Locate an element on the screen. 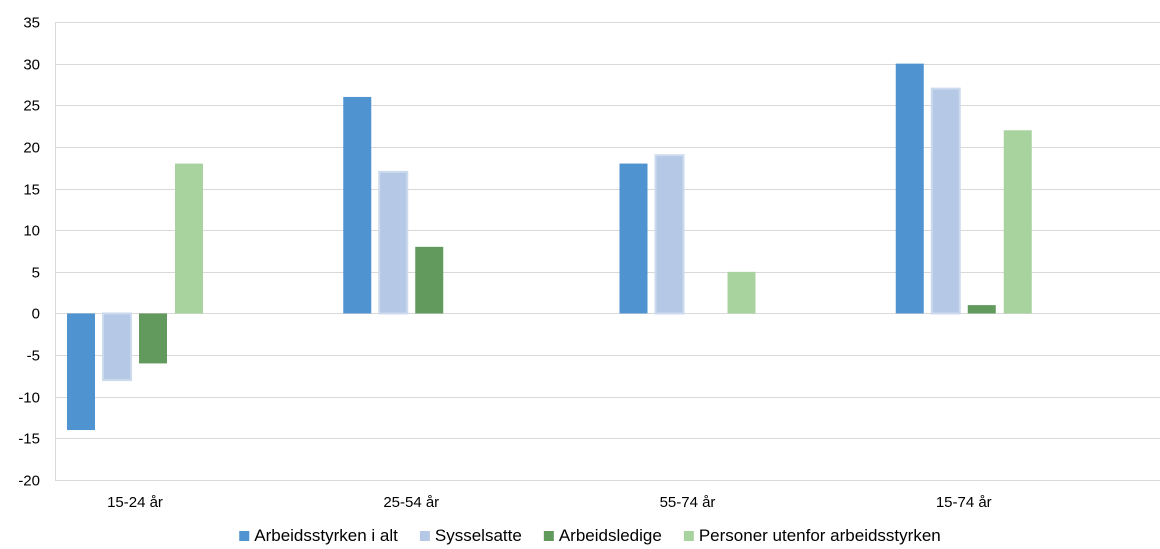 The width and height of the screenshot is (1160, 549). y-tick-label: 10 is located at coordinates (31, 231).